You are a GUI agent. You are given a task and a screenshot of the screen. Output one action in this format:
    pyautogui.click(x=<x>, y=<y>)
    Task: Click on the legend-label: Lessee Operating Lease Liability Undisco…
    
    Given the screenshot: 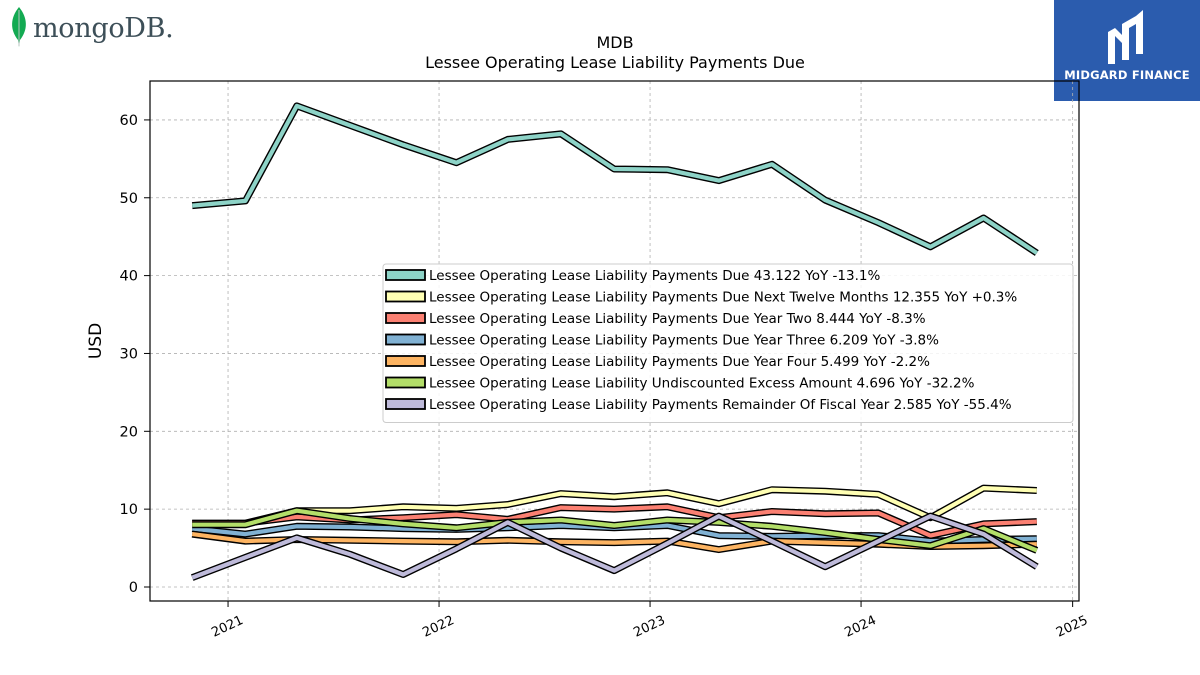 What is the action you would take?
    pyautogui.click(x=702, y=384)
    